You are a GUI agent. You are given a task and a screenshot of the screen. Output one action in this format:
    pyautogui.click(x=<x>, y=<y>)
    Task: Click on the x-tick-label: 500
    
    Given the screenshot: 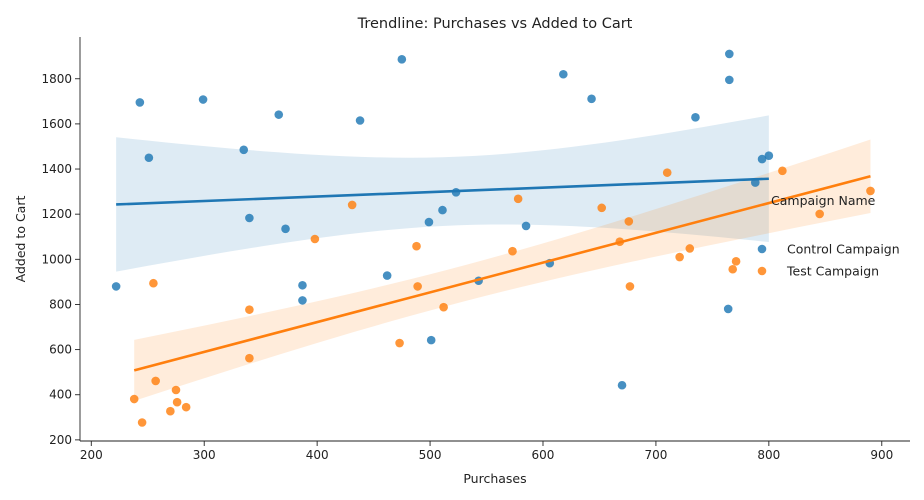 What is the action you would take?
    pyautogui.click(x=430, y=455)
    